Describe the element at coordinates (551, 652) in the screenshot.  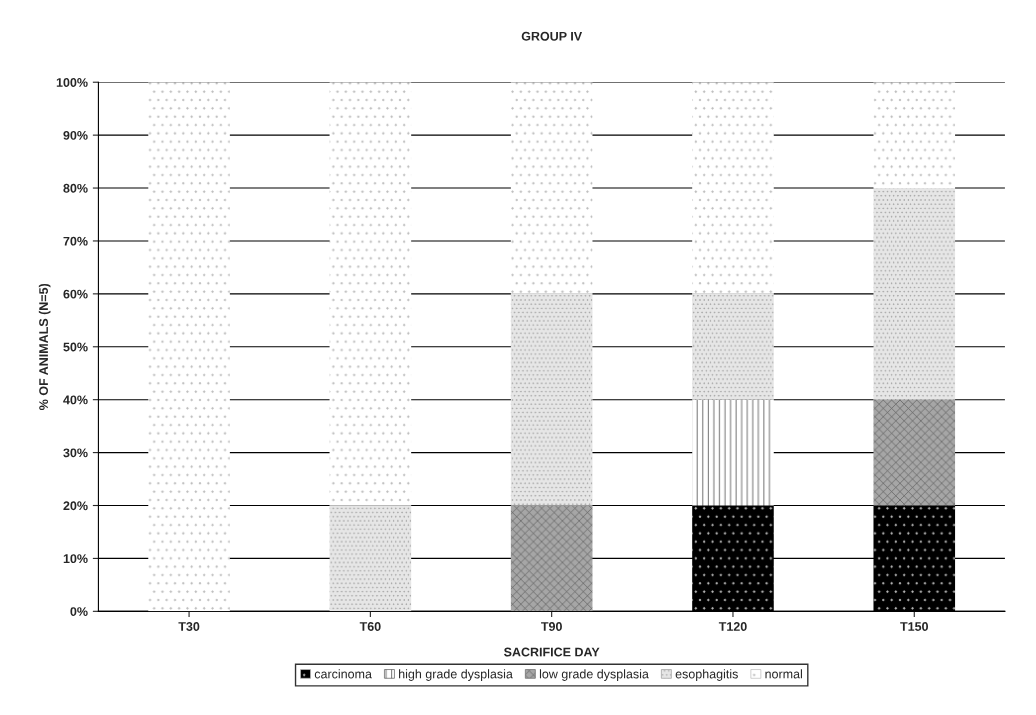
I see `x-axis-title: SACRIFICE DAY` at that location.